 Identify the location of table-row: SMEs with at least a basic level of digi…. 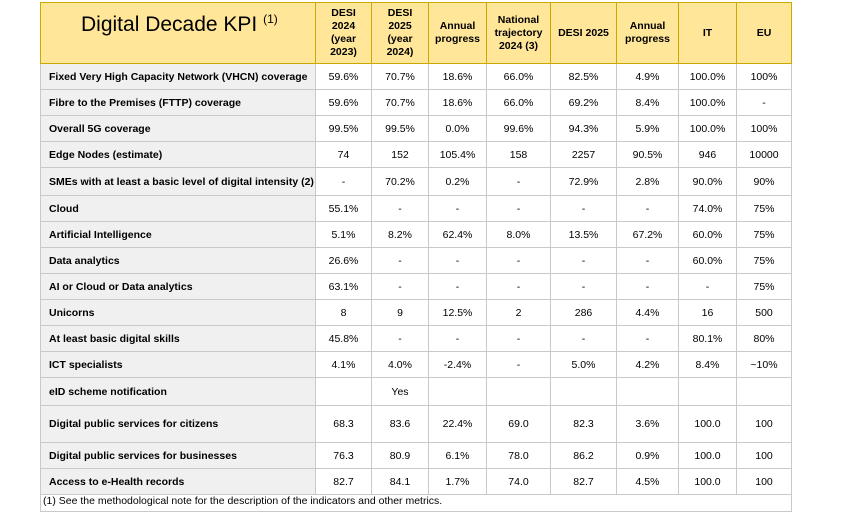
(416, 181).